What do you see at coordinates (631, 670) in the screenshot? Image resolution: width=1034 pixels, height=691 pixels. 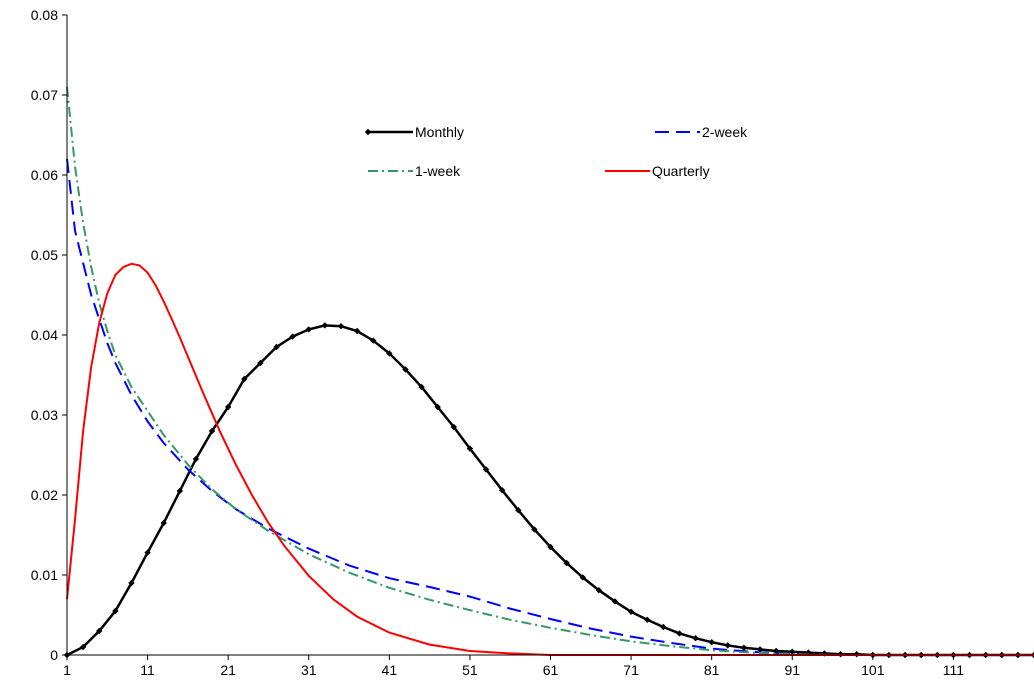 I see `x-tick-label: 71` at bounding box center [631, 670].